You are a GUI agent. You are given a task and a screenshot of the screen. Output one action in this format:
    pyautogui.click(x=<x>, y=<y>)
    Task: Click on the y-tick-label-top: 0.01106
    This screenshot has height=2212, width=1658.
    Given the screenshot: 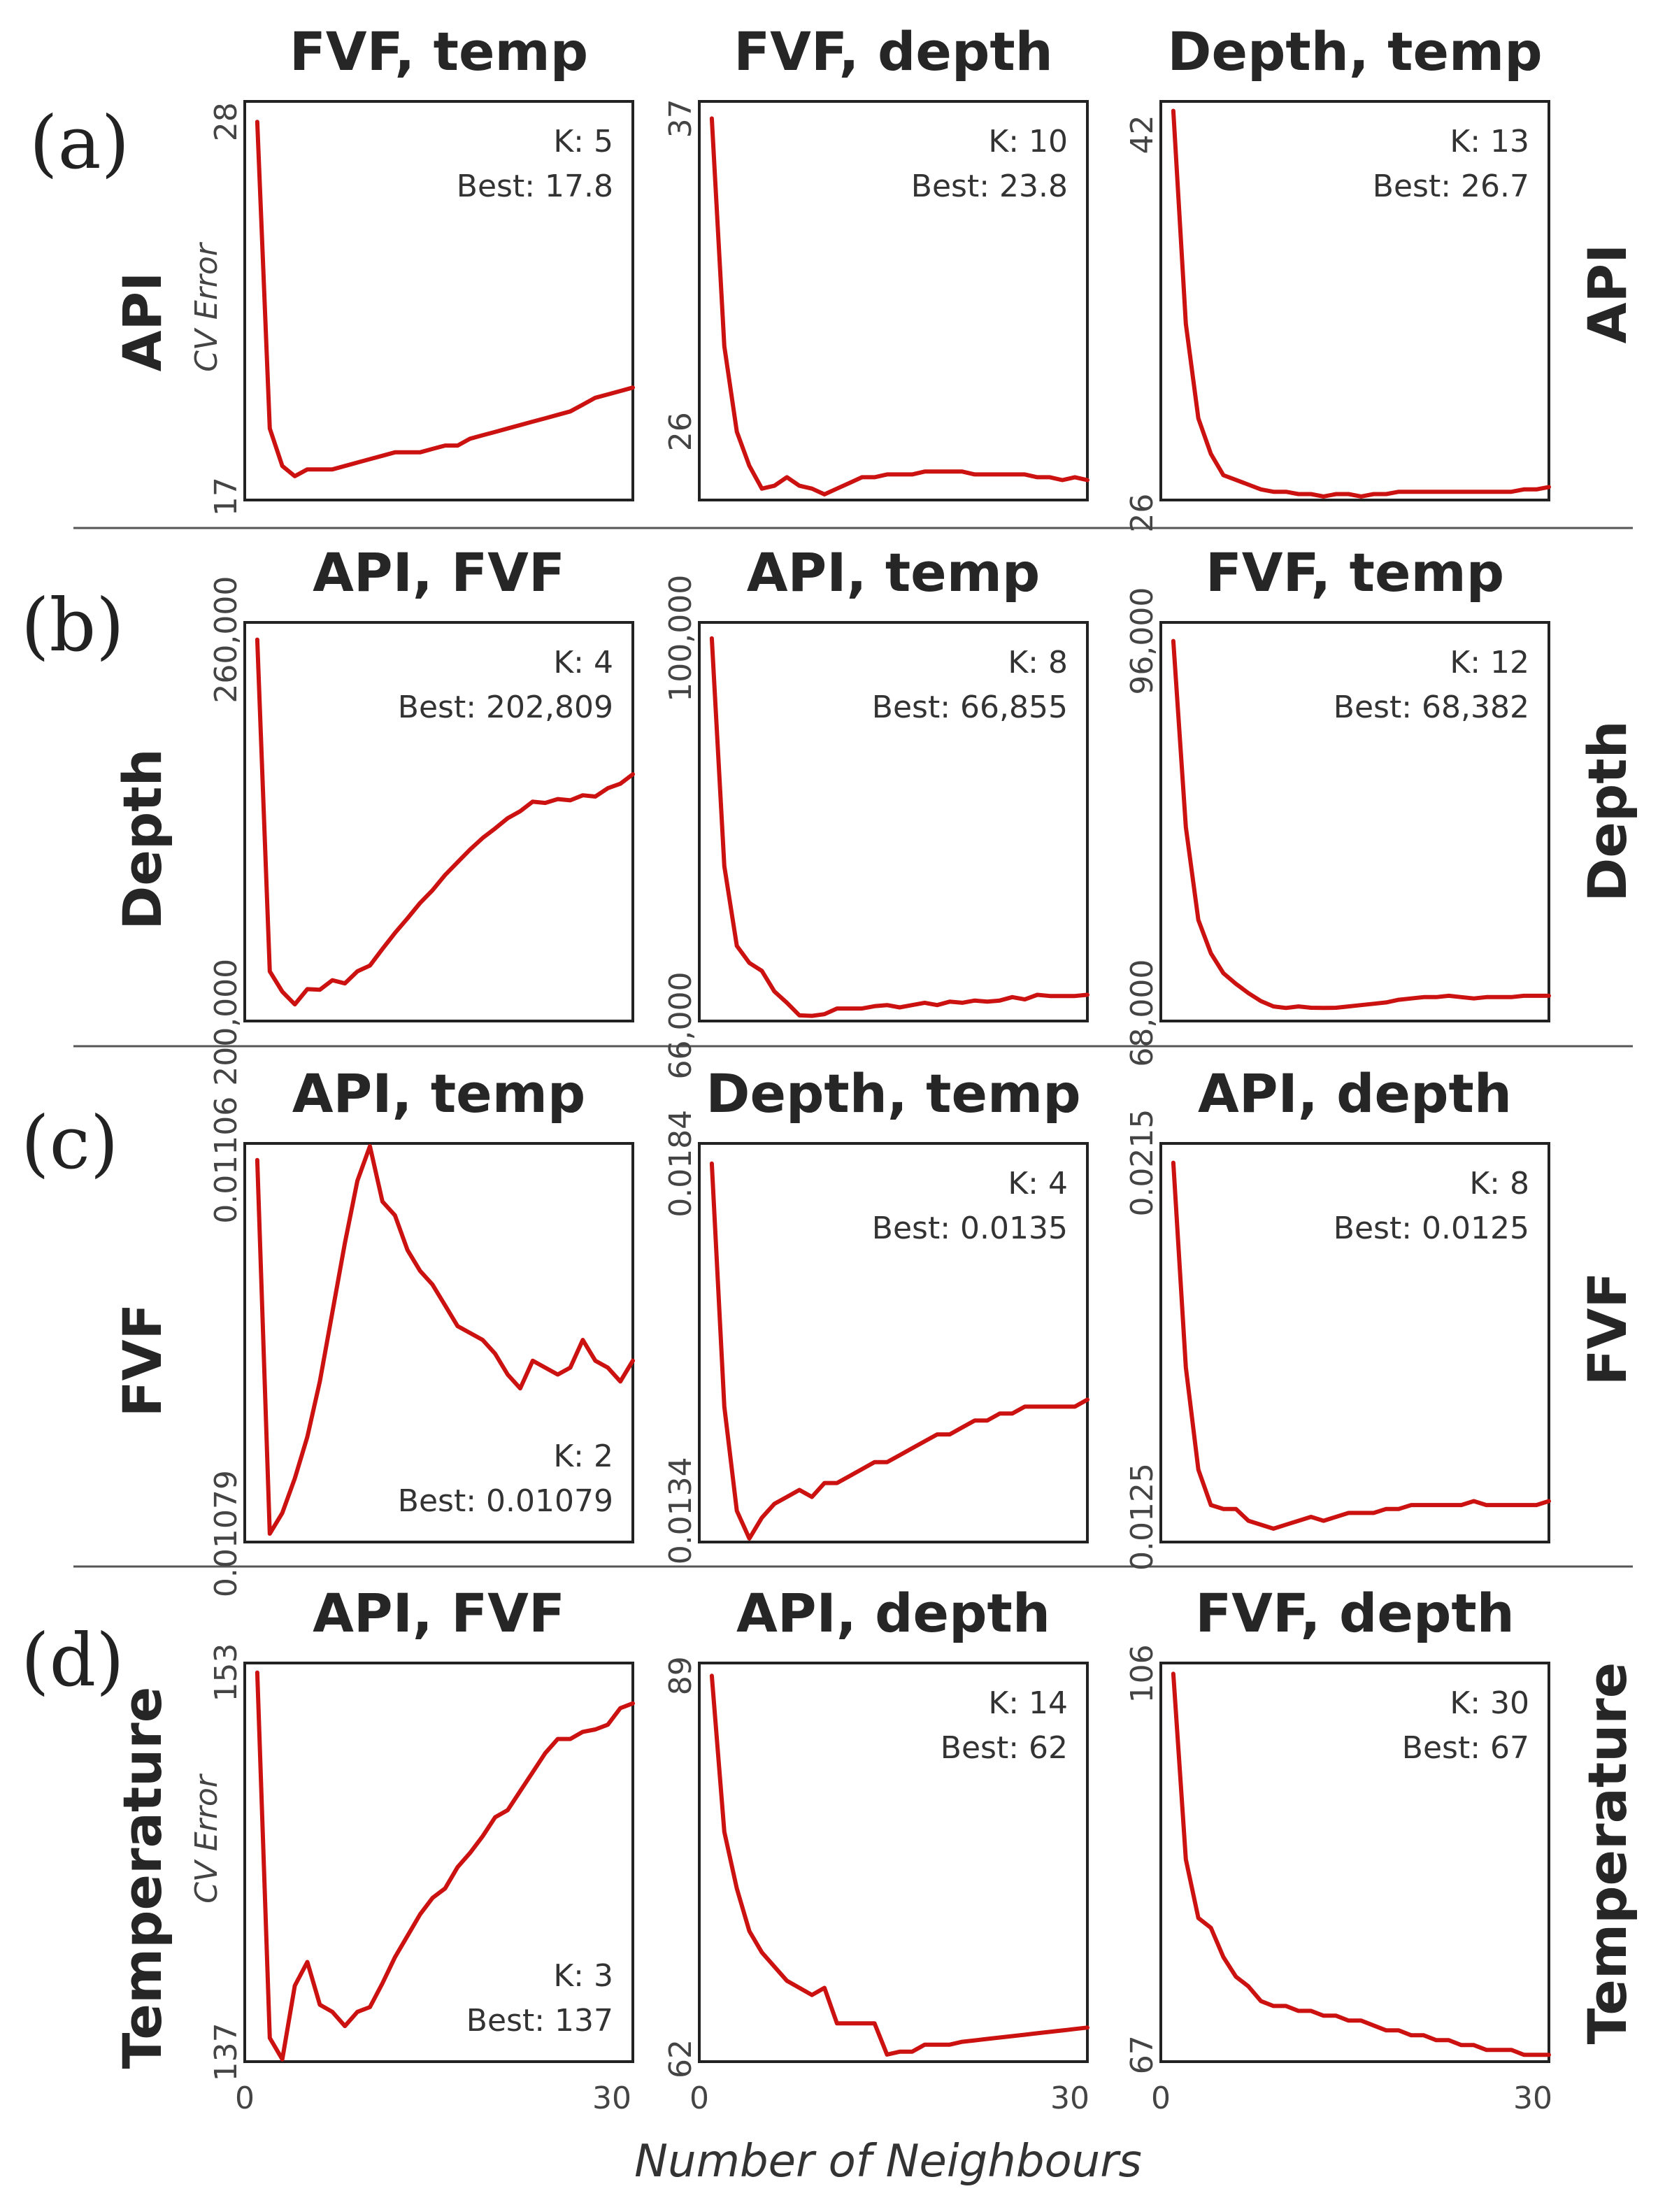 What is the action you would take?
    pyautogui.click(x=226, y=1160)
    